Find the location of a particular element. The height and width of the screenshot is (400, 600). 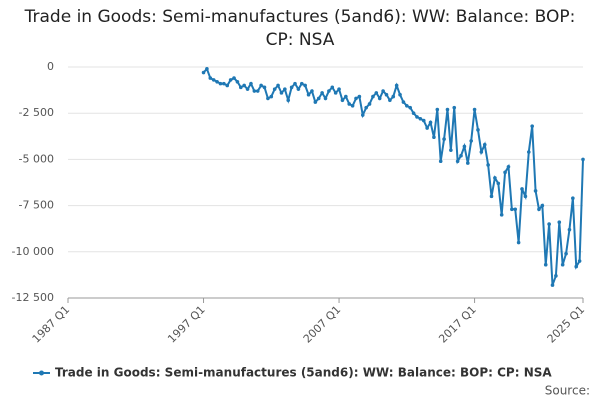

y-tick-label: -5 000 is located at coordinates (36, 158).